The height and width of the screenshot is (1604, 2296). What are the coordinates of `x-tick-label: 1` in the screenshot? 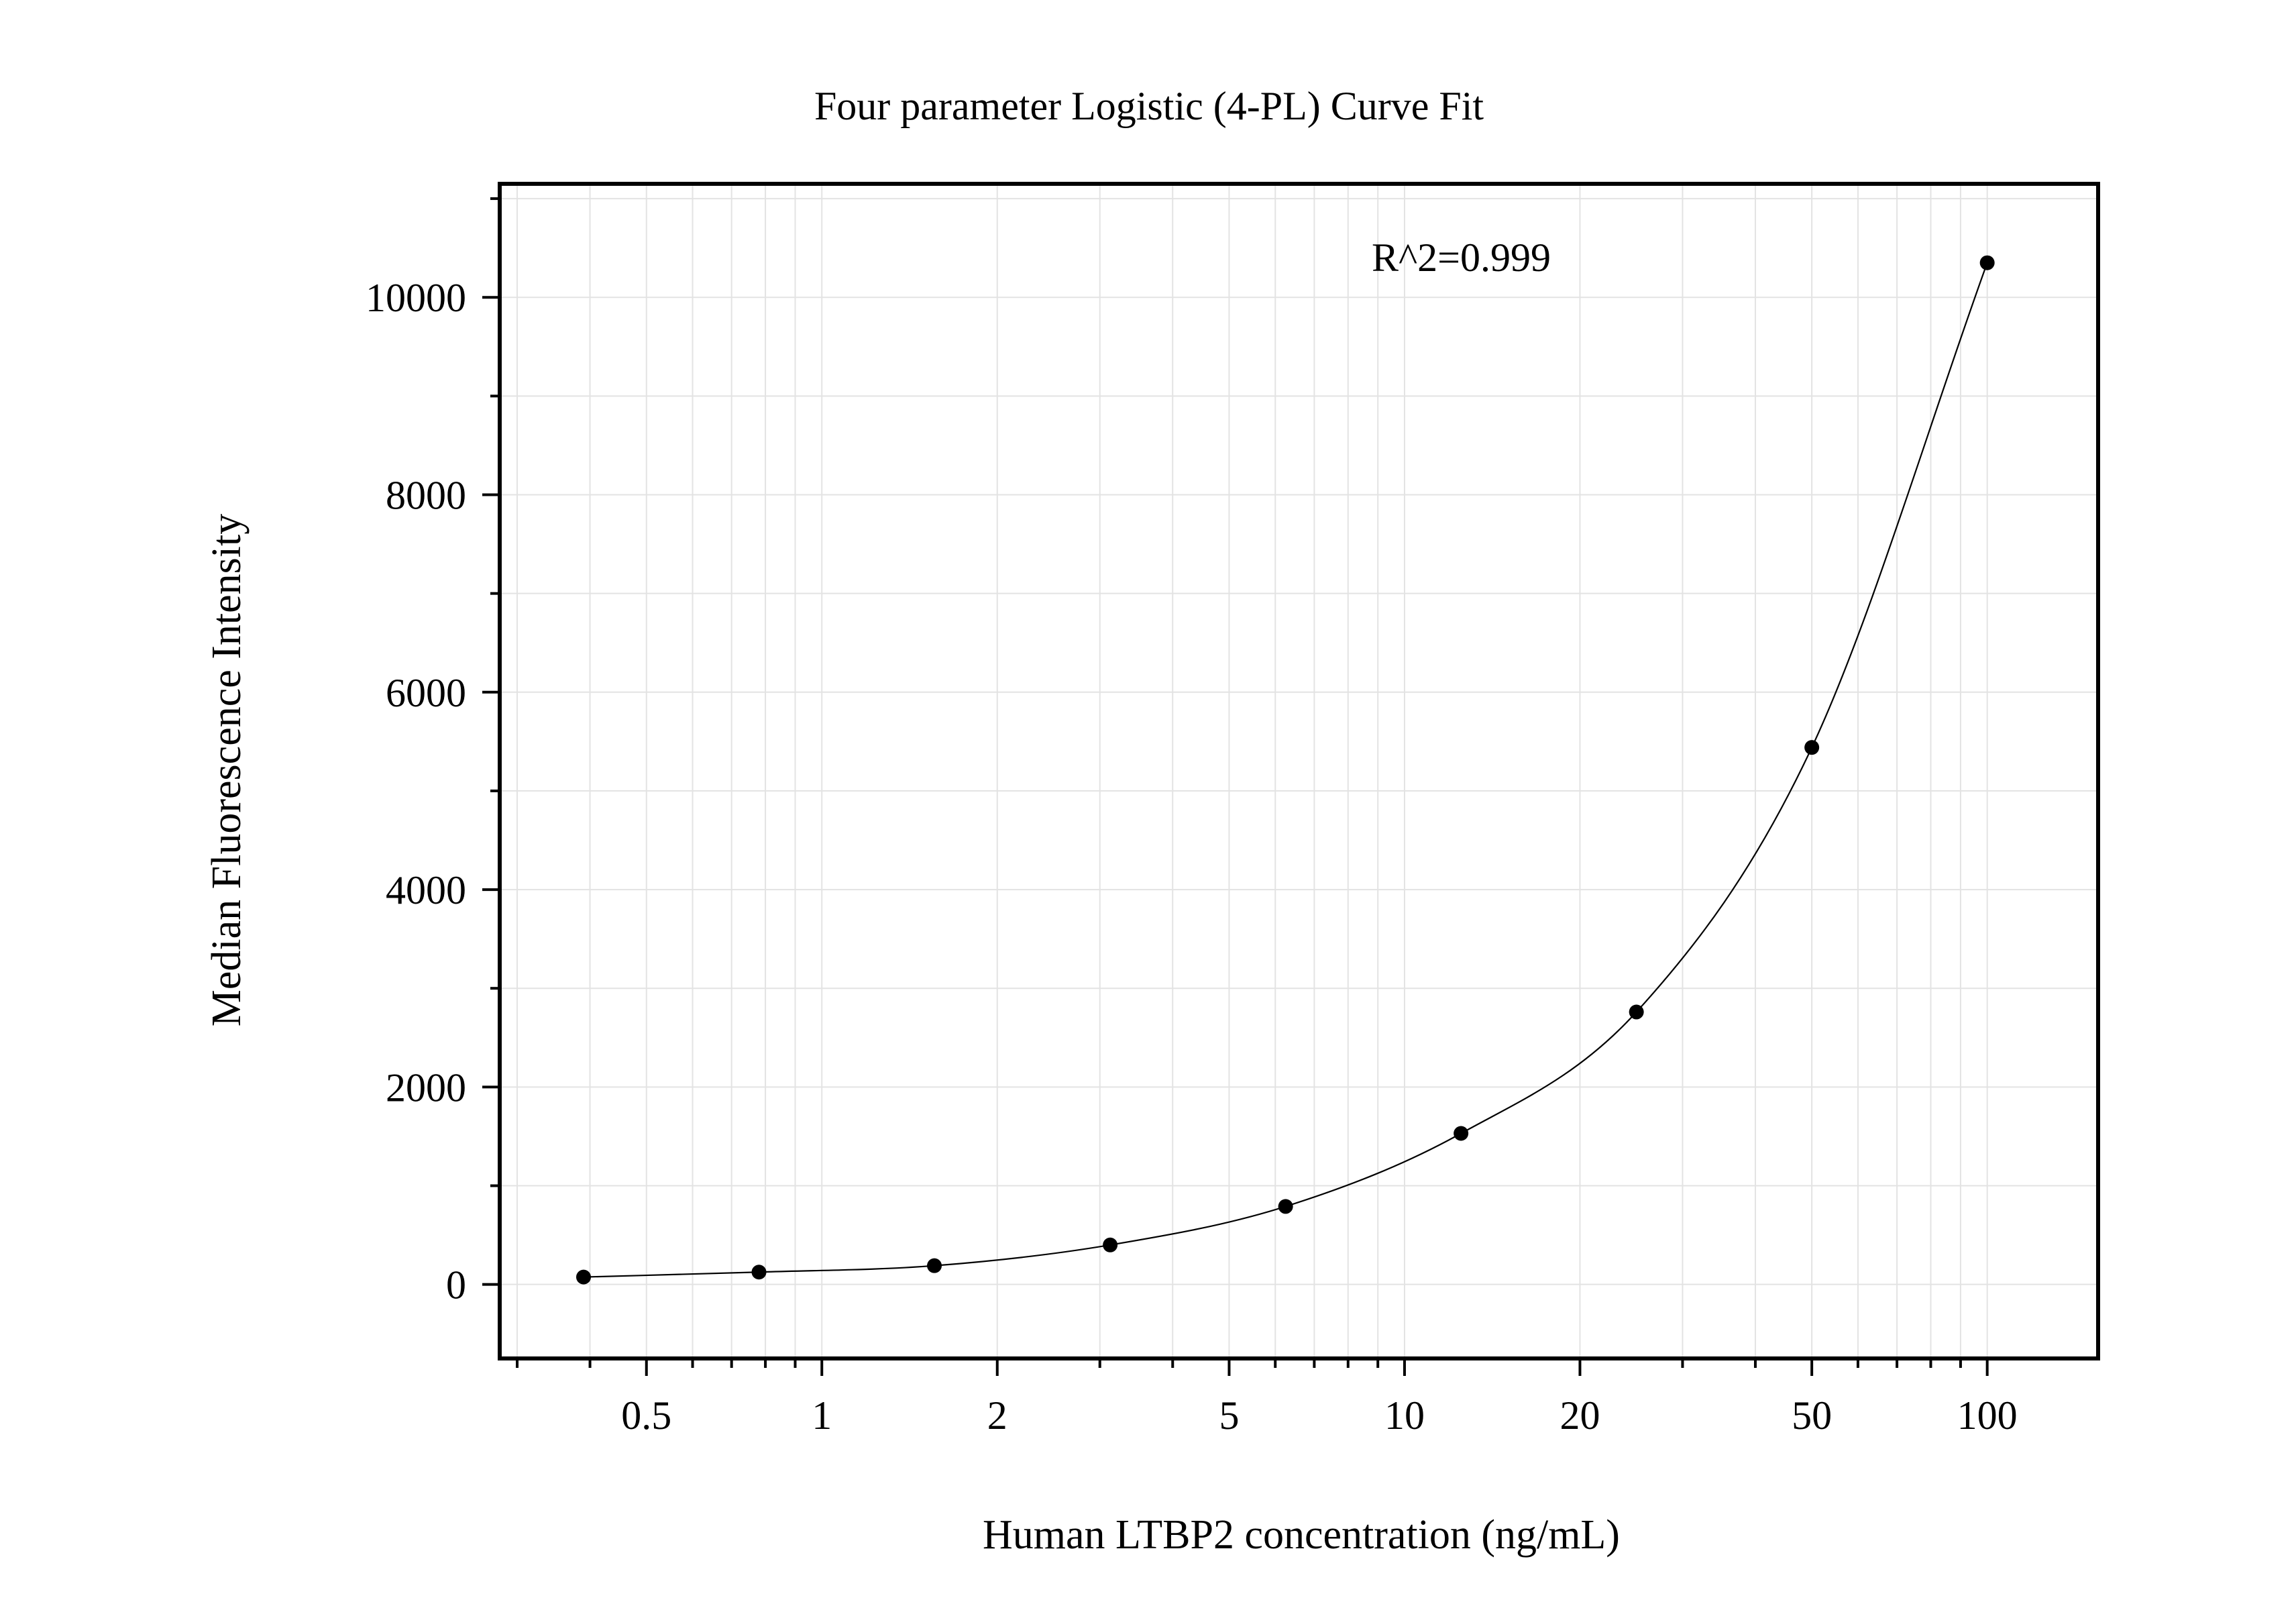 It's located at (822, 1415).